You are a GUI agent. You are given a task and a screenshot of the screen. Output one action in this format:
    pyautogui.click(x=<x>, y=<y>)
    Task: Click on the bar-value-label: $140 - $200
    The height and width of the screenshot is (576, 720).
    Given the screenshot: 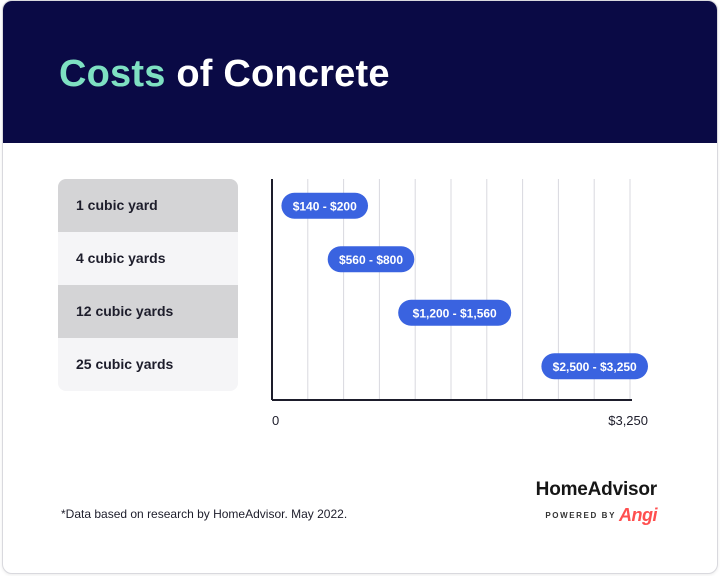 What is the action you would take?
    pyautogui.click(x=325, y=206)
    